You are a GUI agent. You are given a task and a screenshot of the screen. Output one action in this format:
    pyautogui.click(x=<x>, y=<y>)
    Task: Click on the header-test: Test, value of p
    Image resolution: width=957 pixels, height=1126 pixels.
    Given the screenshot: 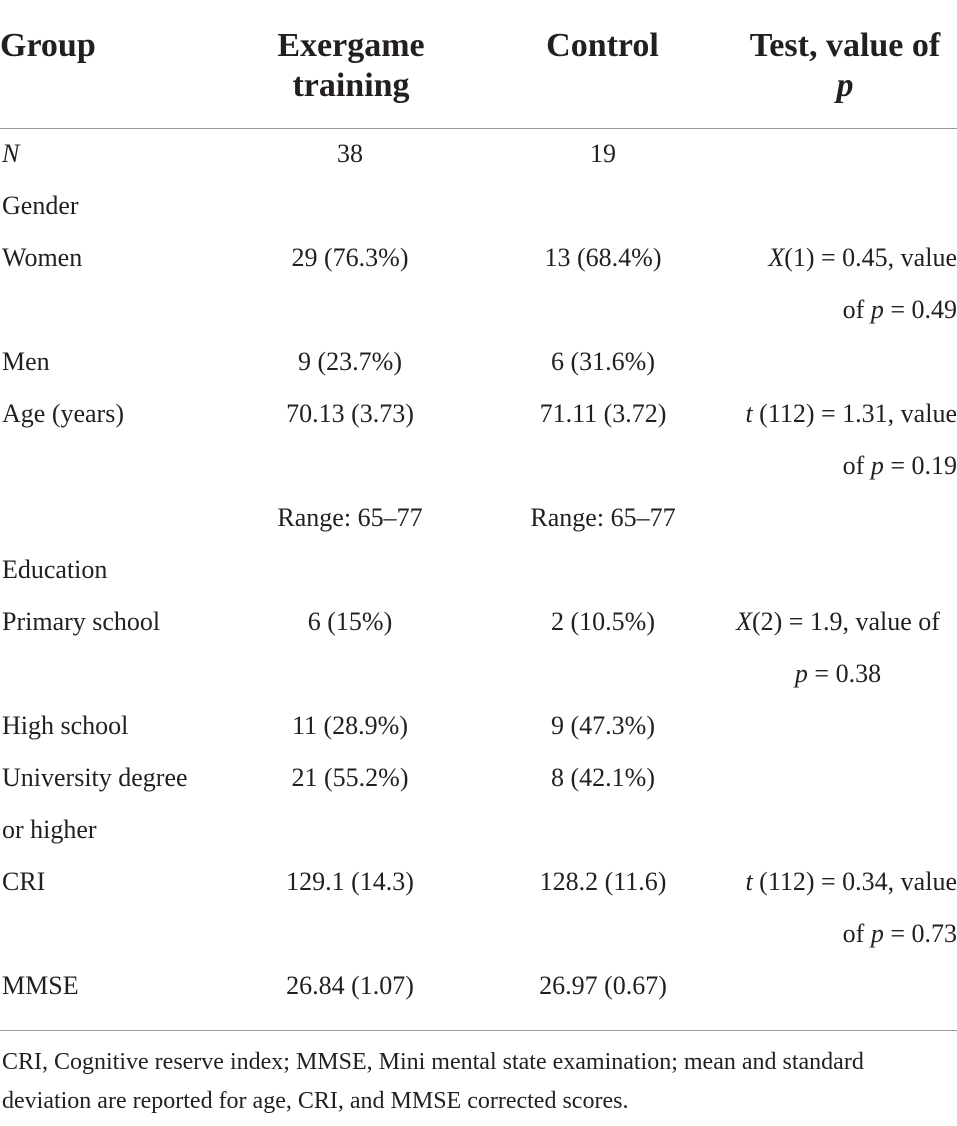 What is the action you would take?
    pyautogui.click(x=845, y=66)
    